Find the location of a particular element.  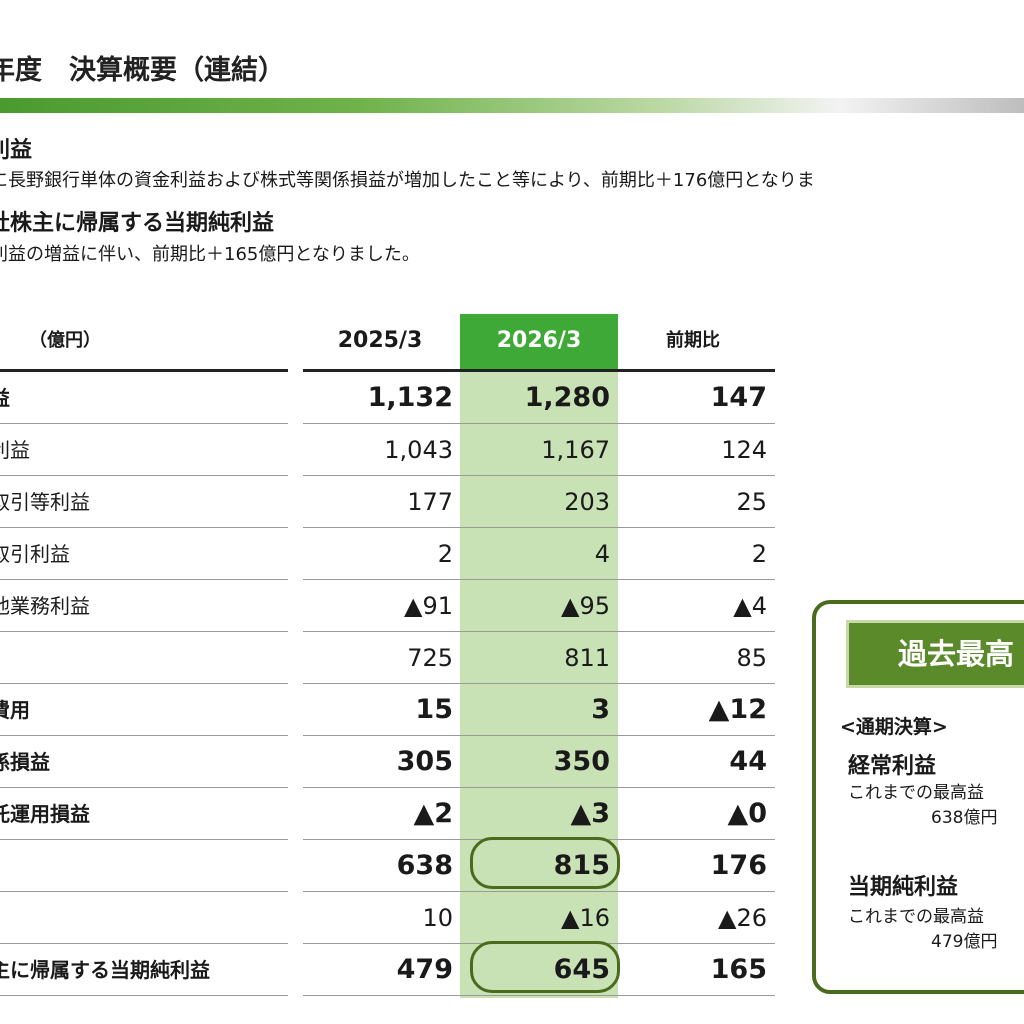

table-row: 取引等利益 177 203 25 is located at coordinates (387, 502).